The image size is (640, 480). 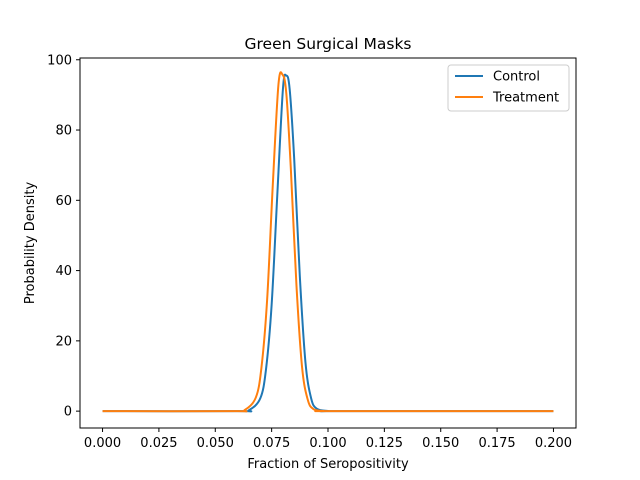 What do you see at coordinates (327, 443) in the screenshot?
I see `x-tick-label: 0.100` at bounding box center [327, 443].